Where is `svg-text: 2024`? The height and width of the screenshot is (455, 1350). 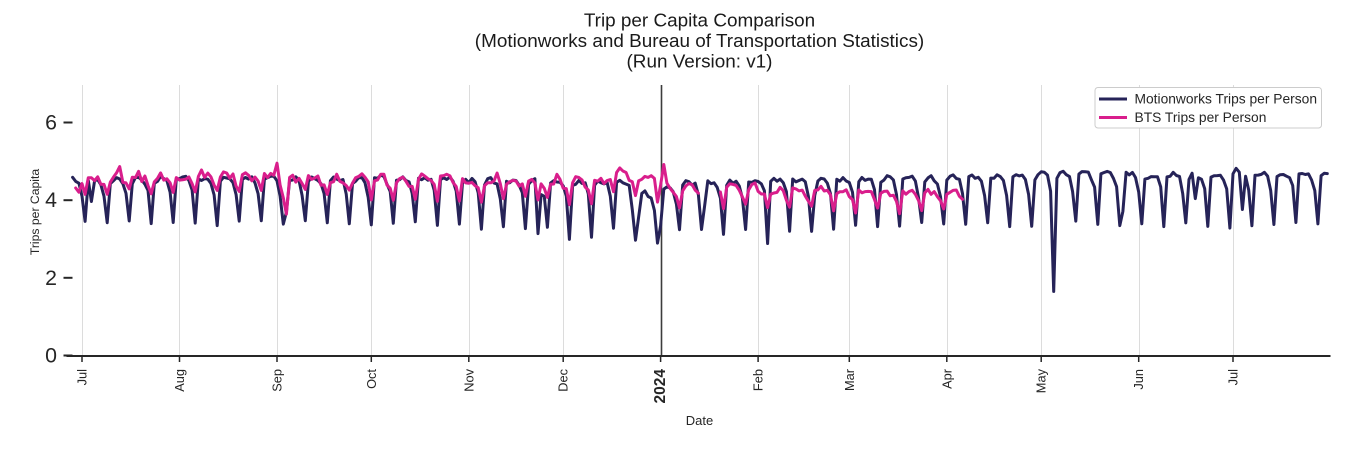
svg-text: 2024 is located at coordinates (660, 386).